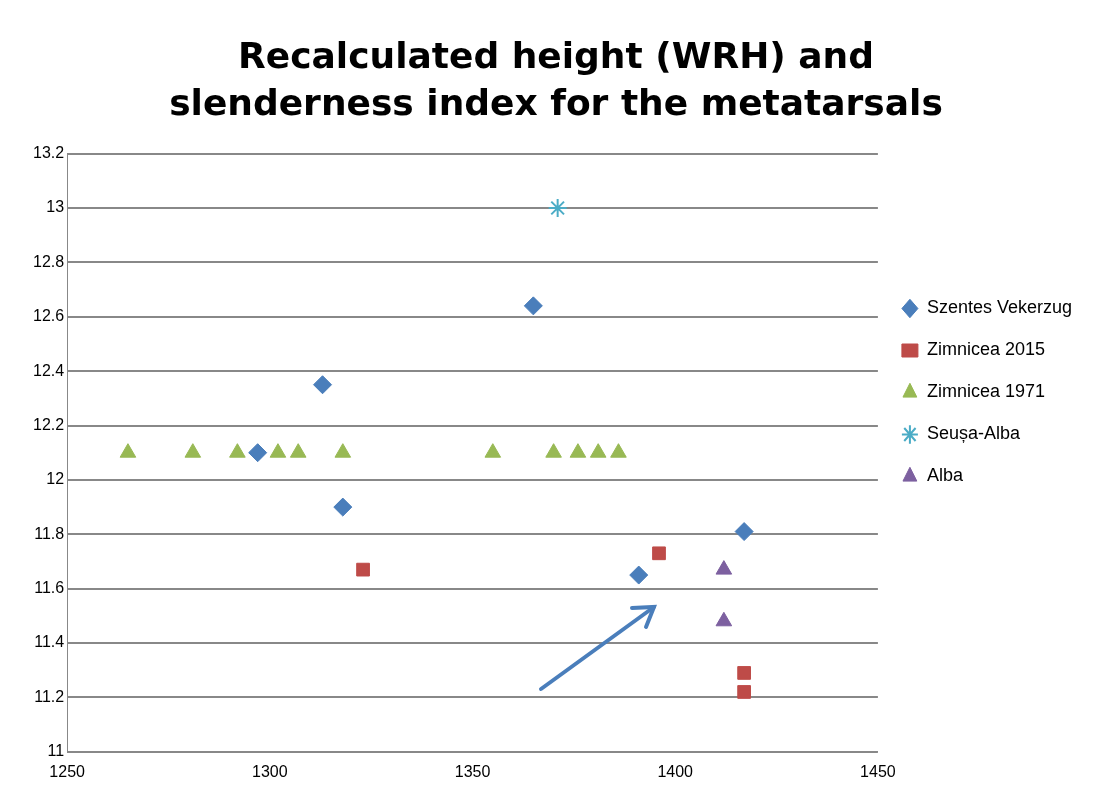 Image resolution: width=1102 pixels, height=790 pixels. Describe the element at coordinates (55, 207) in the screenshot. I see `y-tick-label: 13` at that location.